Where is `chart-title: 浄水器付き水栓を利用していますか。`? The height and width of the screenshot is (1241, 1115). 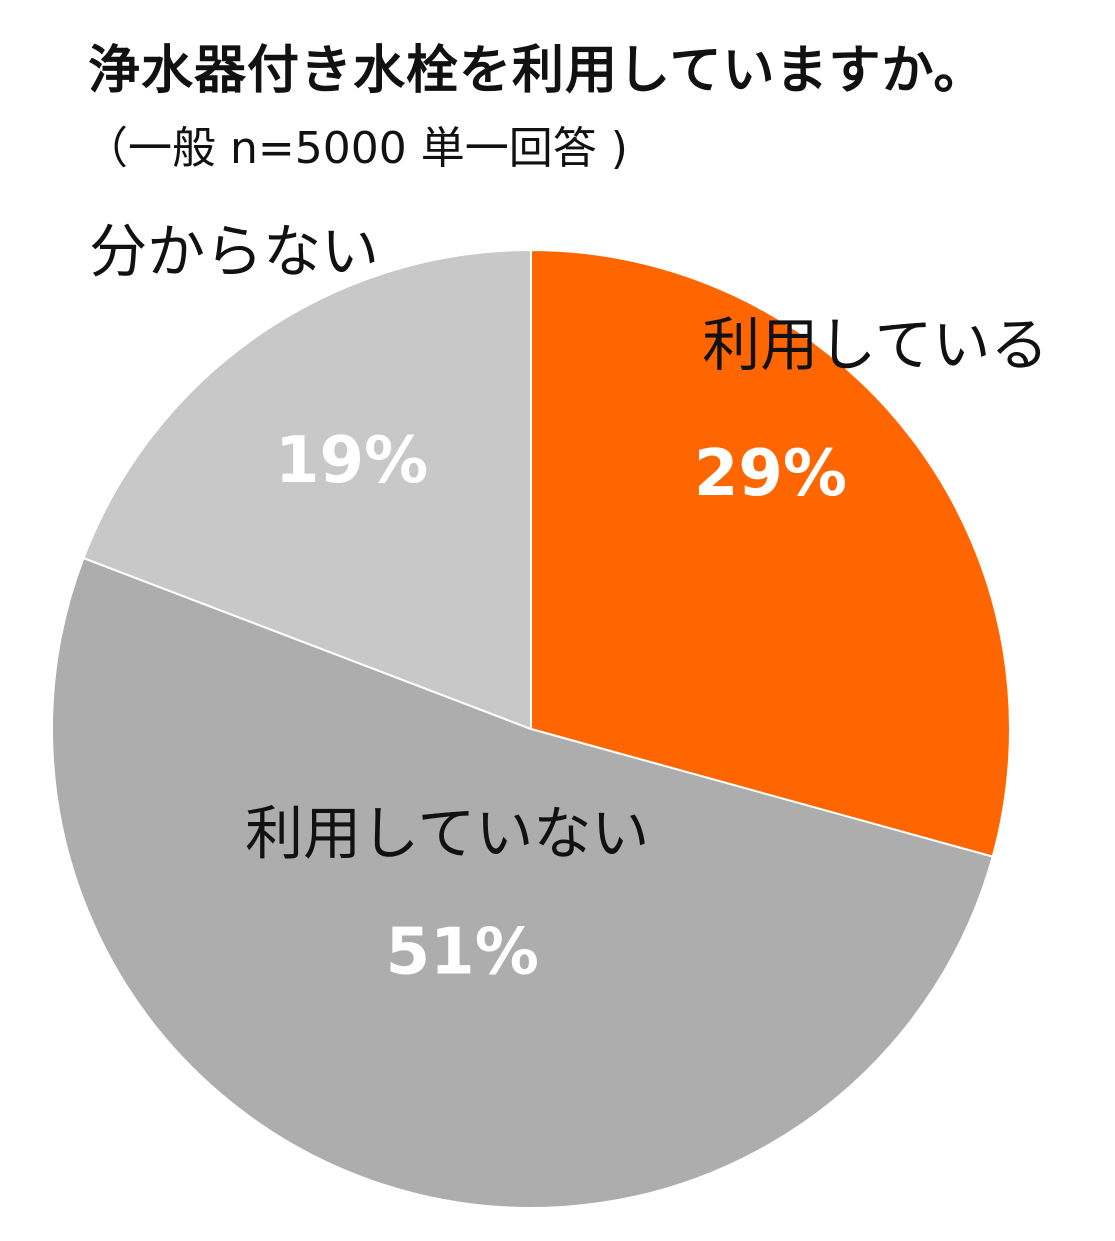
chart-title: 浄水器付き水栓を利用していますか。 is located at coordinates (537, 71).